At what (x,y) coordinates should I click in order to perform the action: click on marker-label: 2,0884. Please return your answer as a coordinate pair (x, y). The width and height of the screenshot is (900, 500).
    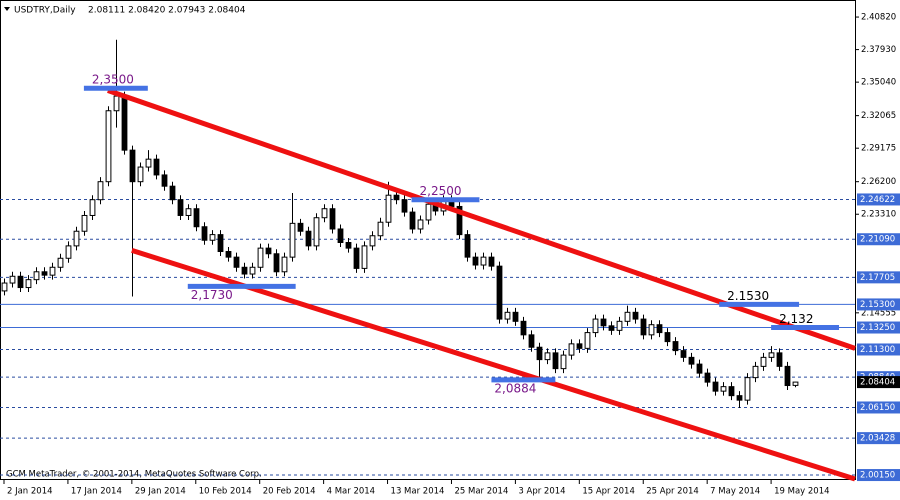
    Looking at the image, I should click on (515, 388).